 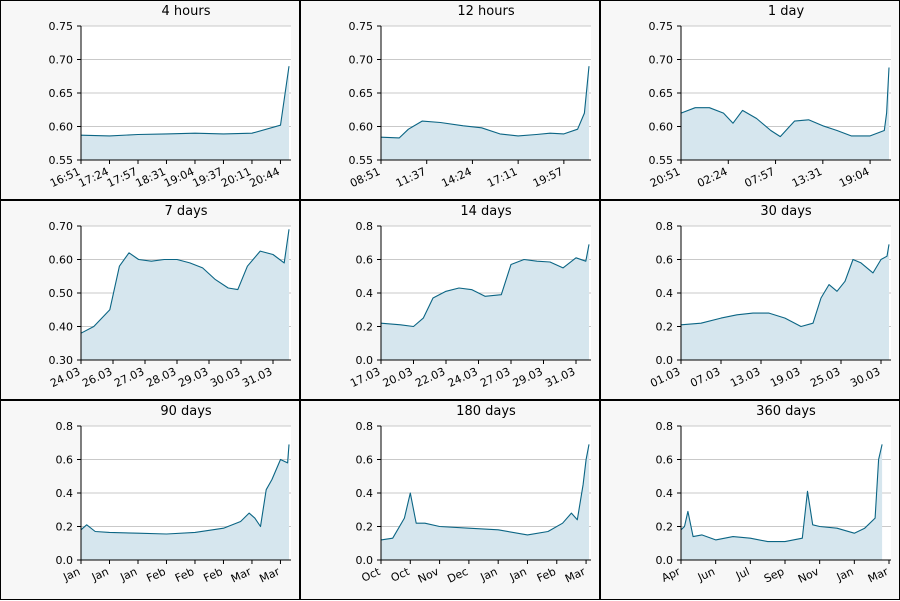 I want to click on x-tick-label: Dec, so click(x=457, y=575).